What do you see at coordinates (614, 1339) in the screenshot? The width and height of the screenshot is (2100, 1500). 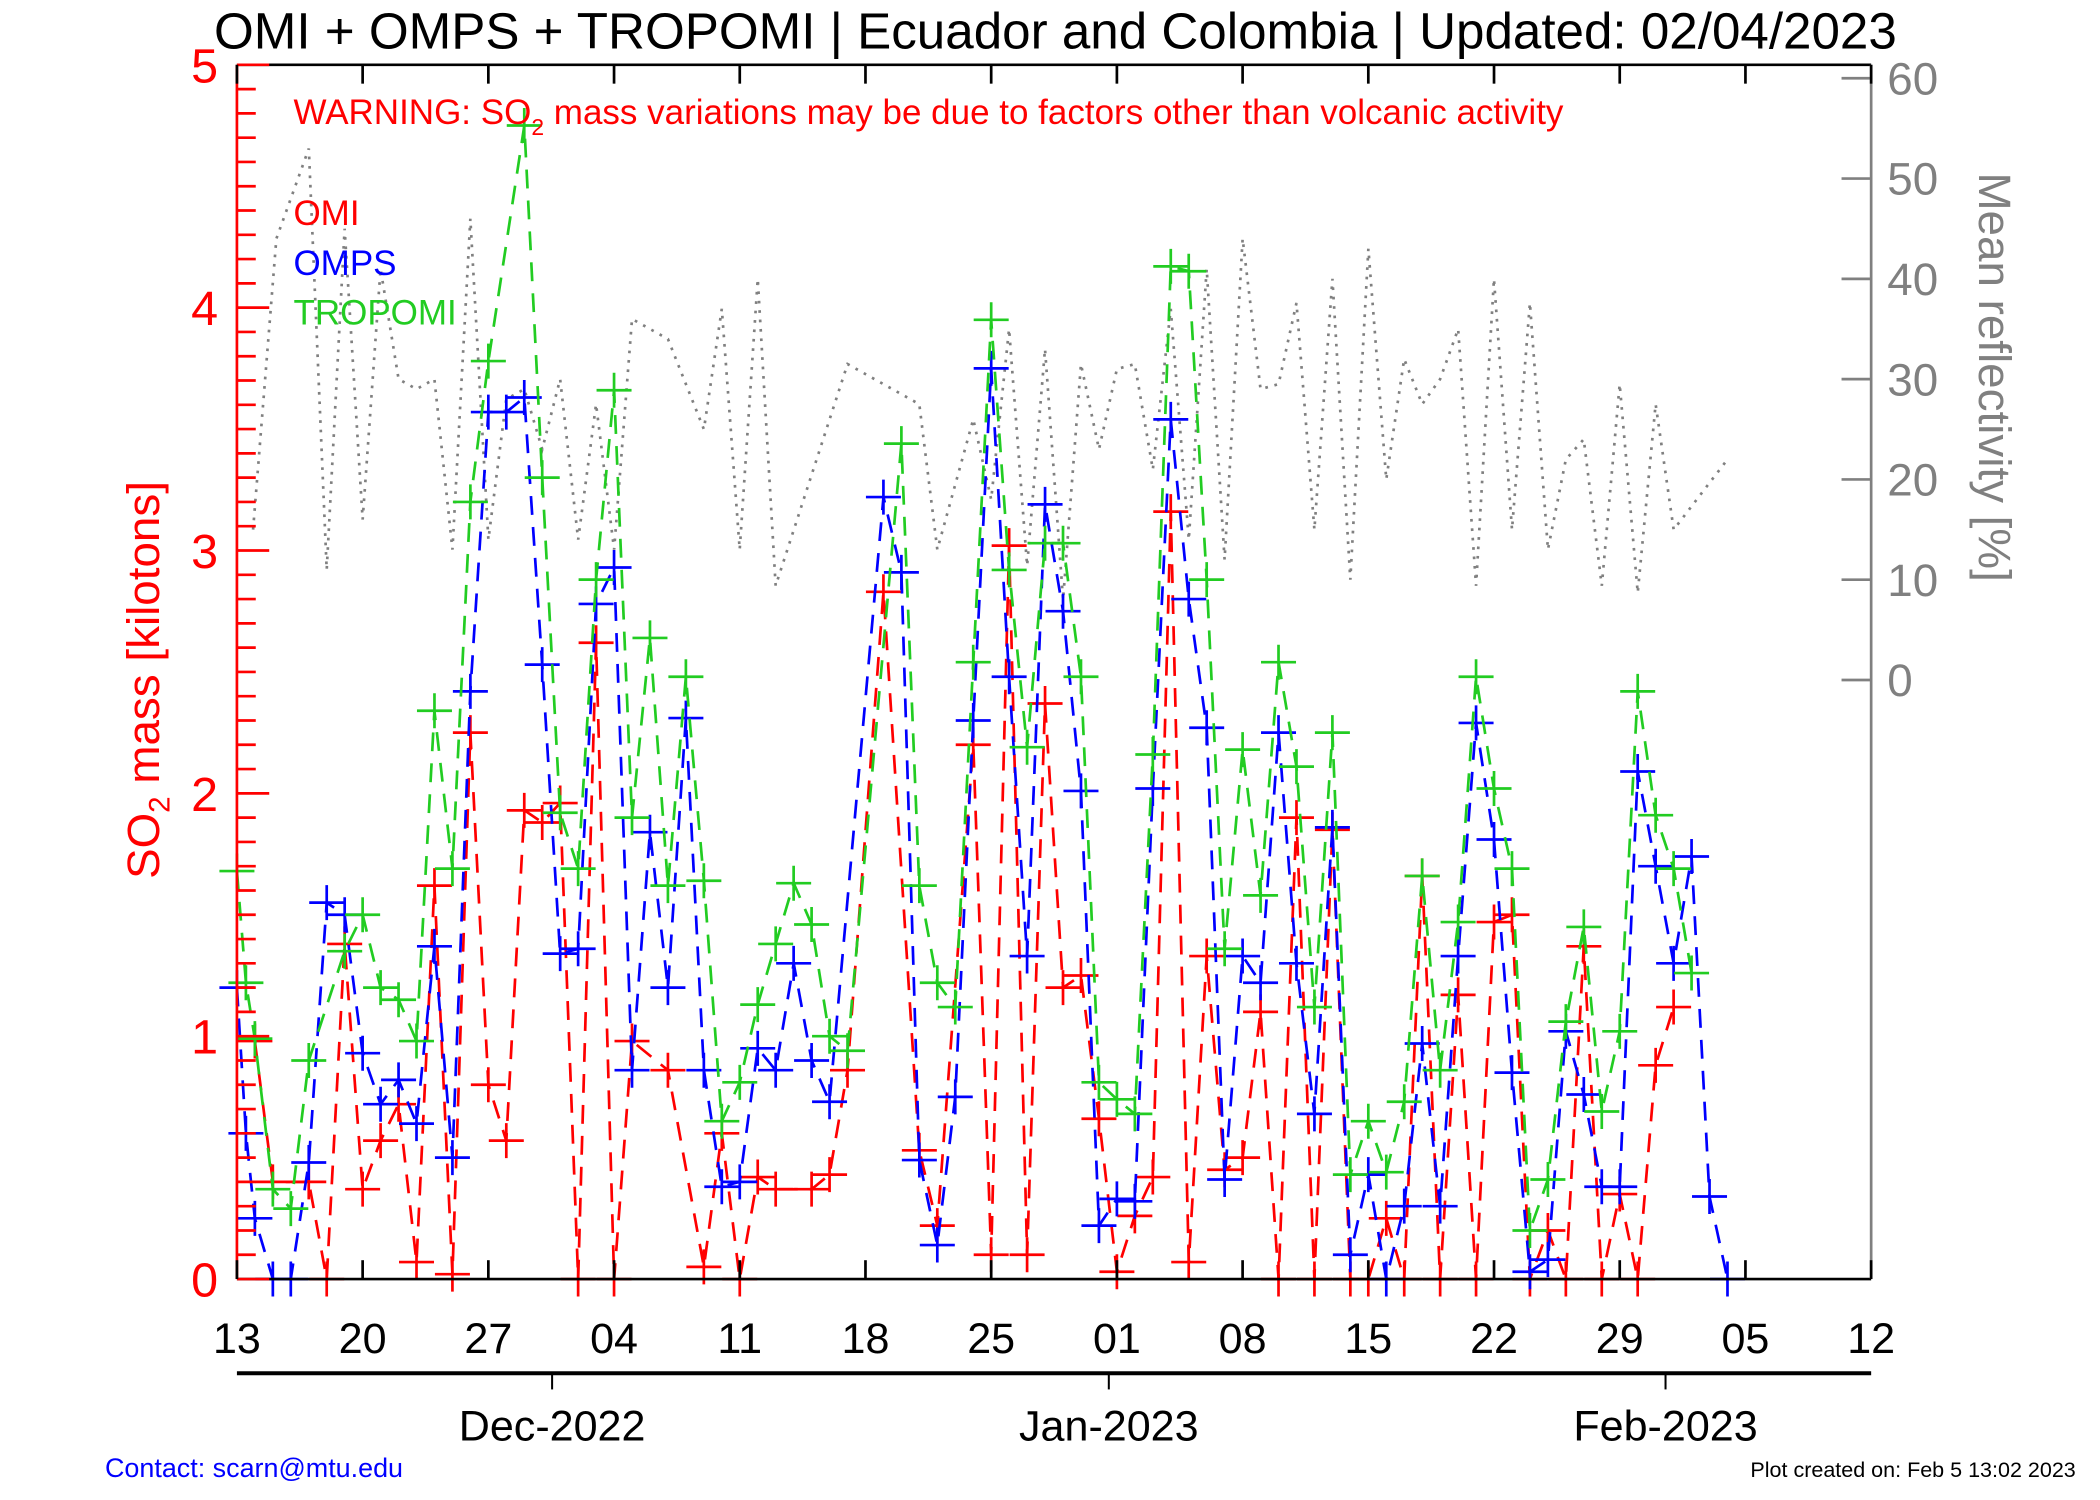 I see `x-tick-label: 04` at bounding box center [614, 1339].